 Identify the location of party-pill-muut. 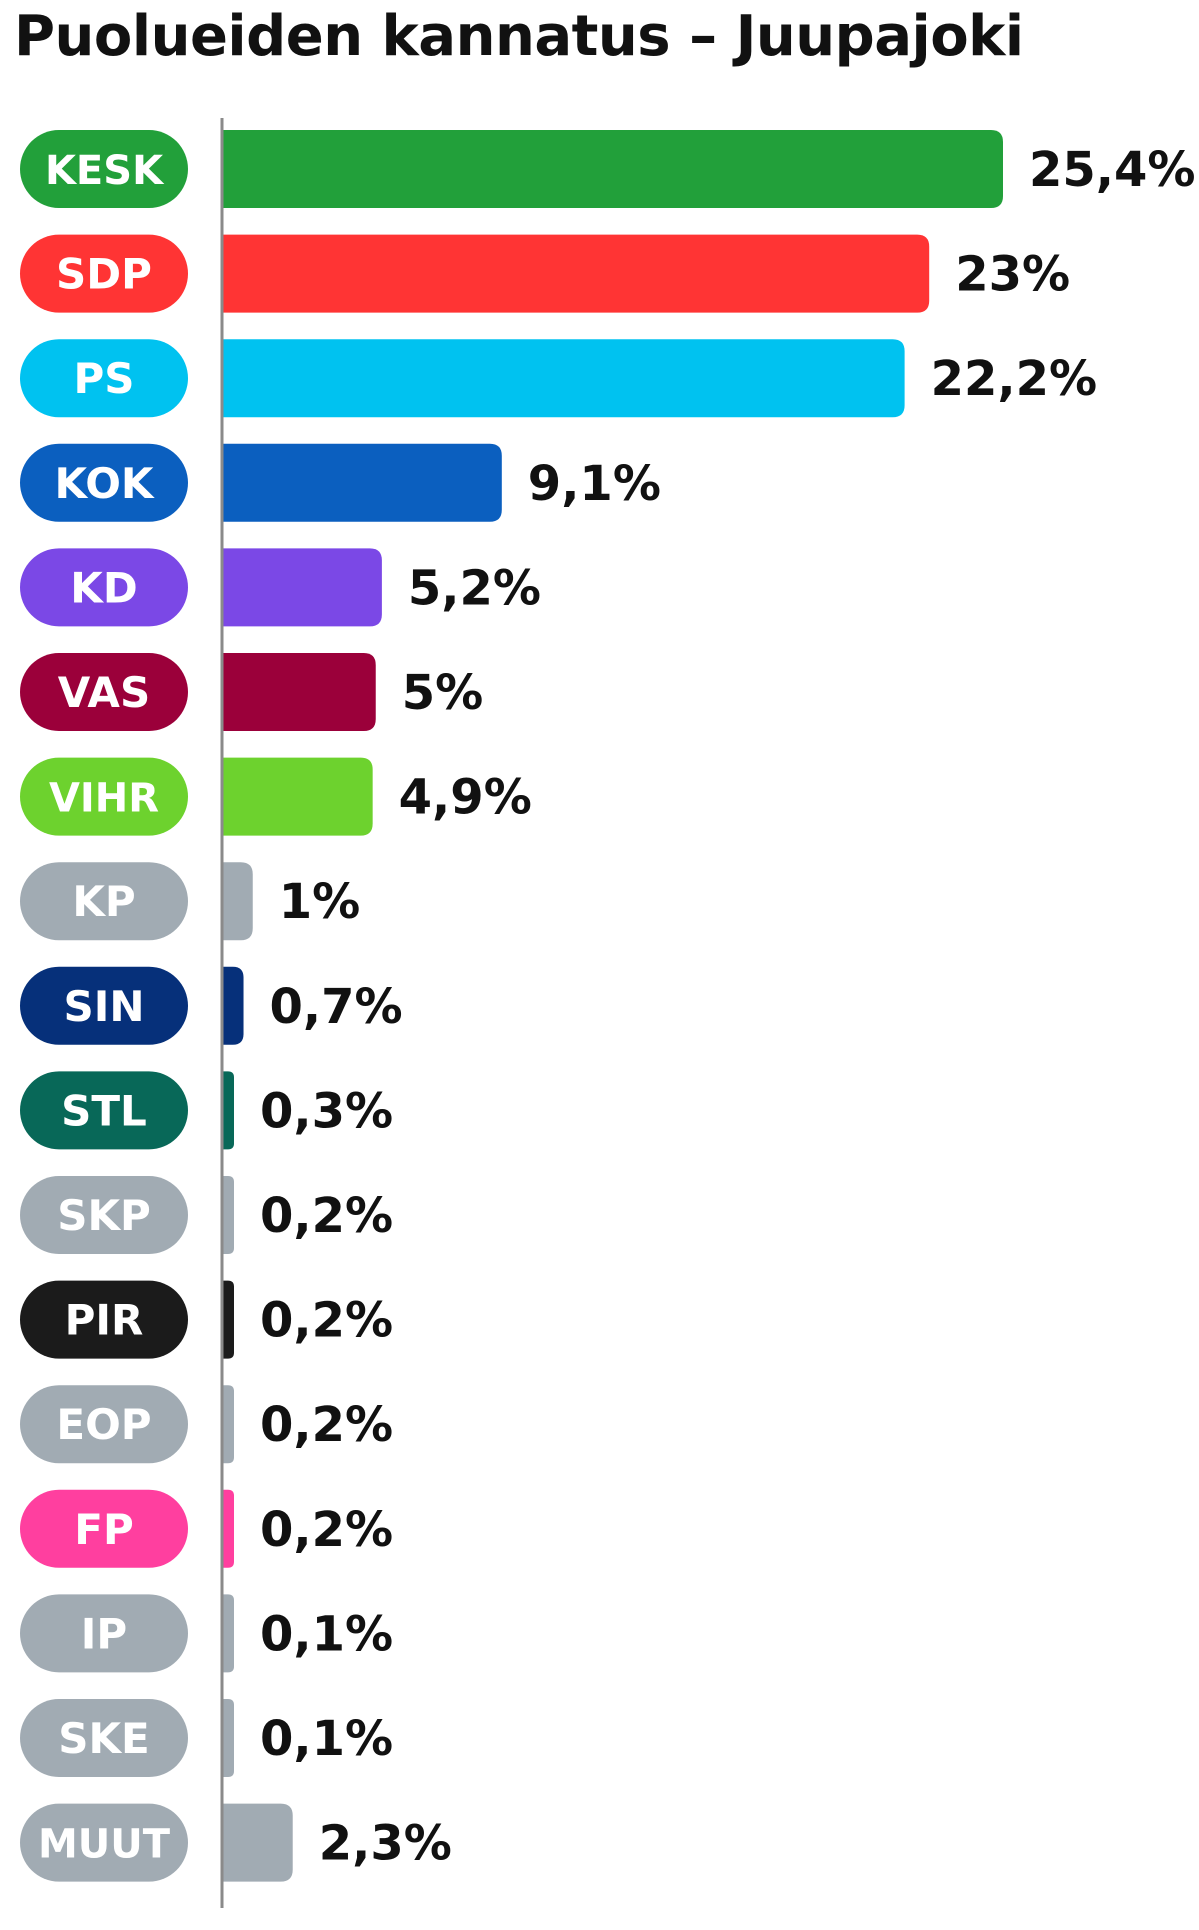
(104, 1842).